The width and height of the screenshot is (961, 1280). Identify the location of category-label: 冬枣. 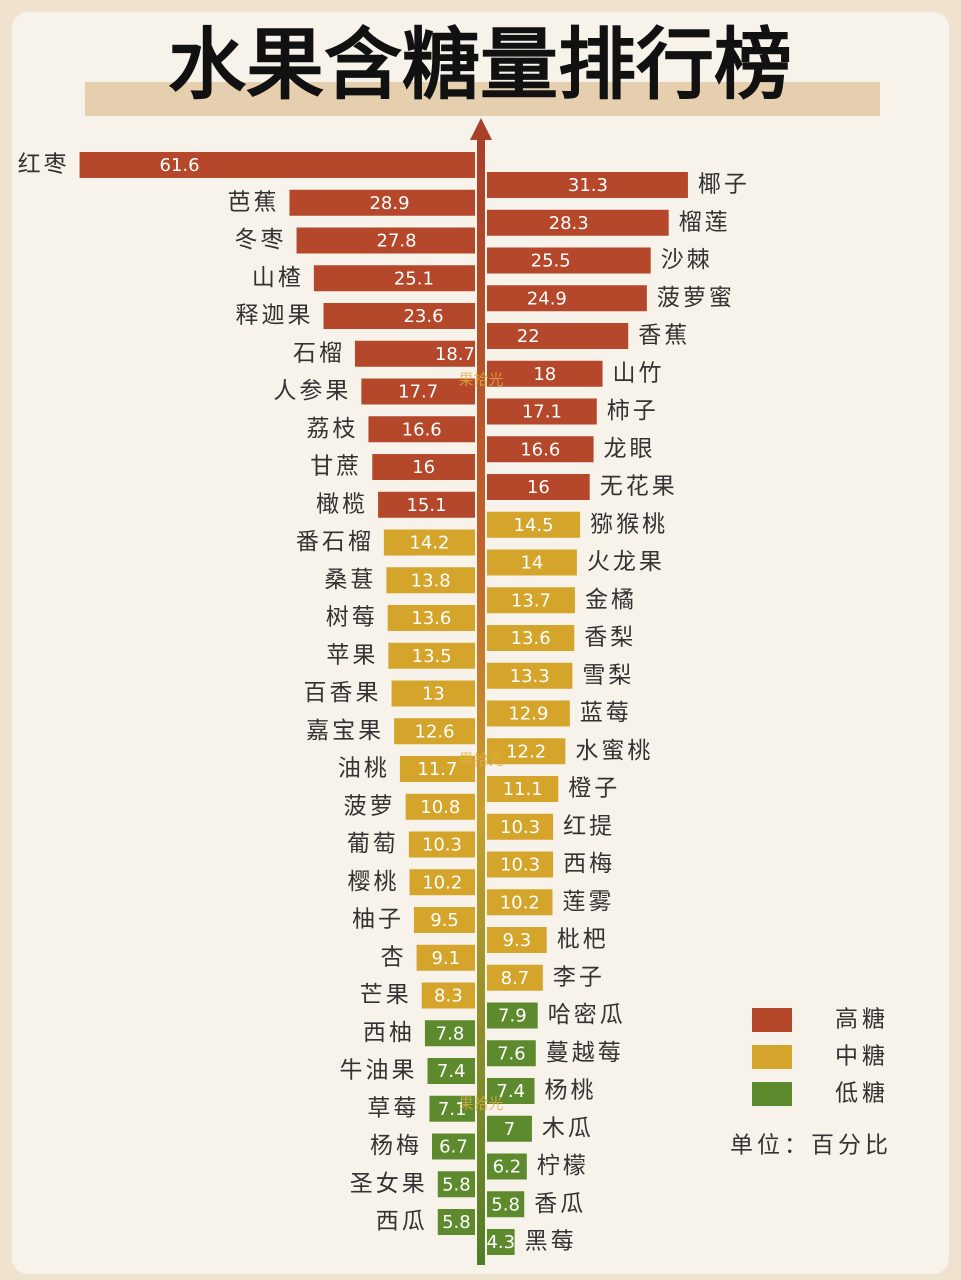
(261, 240).